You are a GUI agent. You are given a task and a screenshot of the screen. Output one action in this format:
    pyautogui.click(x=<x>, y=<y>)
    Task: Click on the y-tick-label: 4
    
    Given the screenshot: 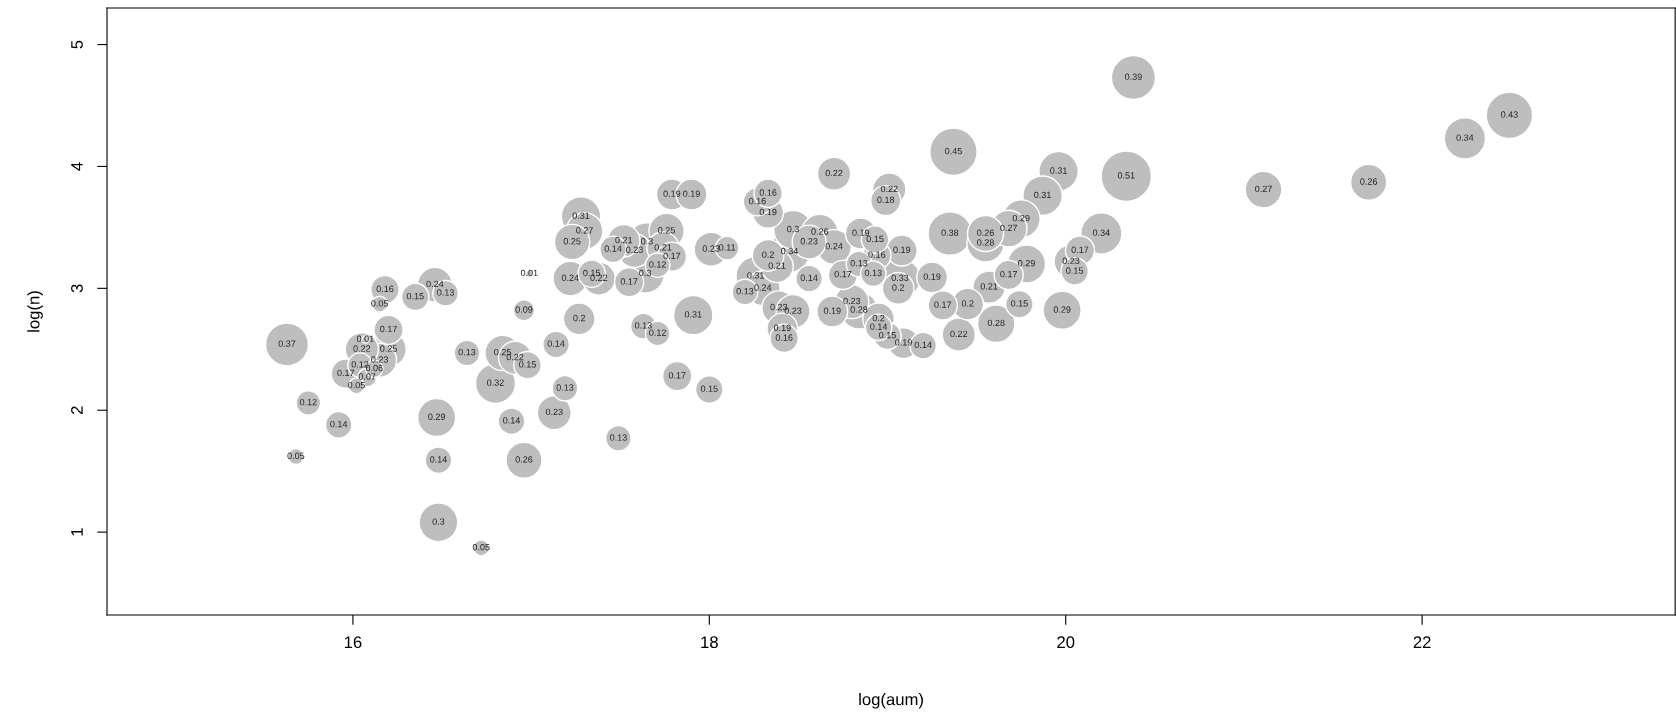 What is the action you would take?
    pyautogui.click(x=77, y=166)
    